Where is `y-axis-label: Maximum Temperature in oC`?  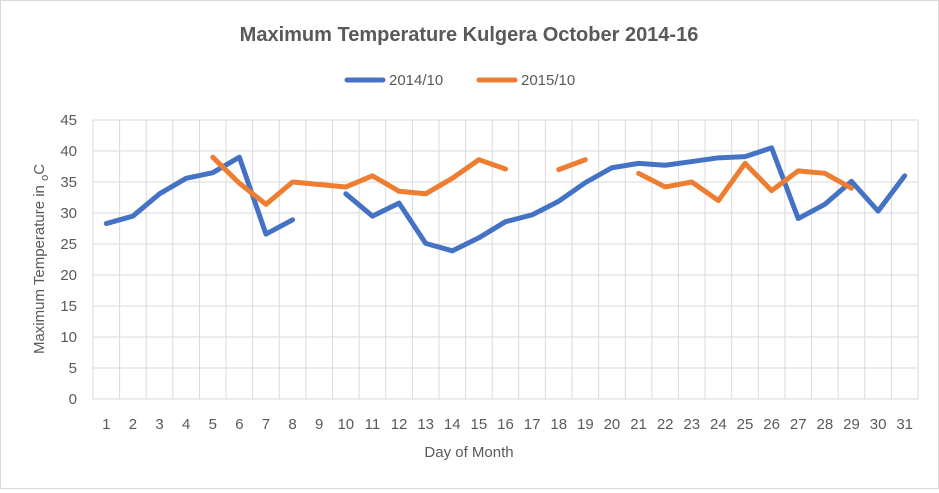
y-axis-label: Maximum Temperature in oC is located at coordinates (41, 259).